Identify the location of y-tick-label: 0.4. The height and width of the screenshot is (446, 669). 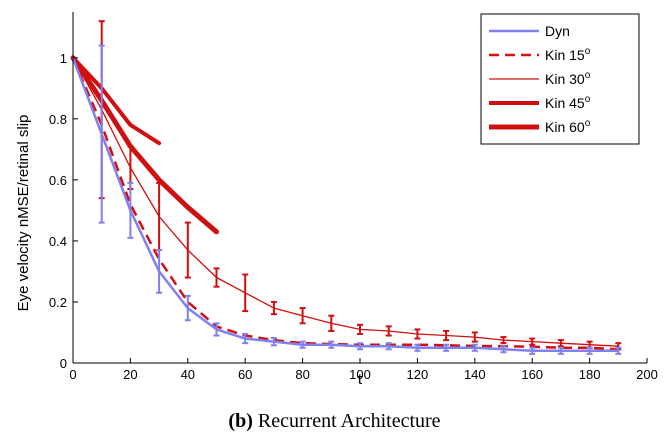
(58, 241).